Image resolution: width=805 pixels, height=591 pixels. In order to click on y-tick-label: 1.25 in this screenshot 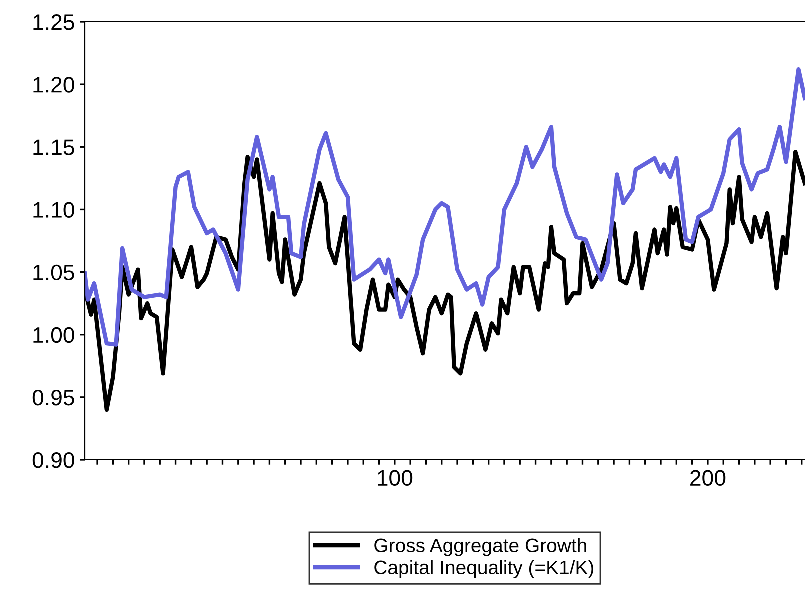, I will do `click(54, 22)`.